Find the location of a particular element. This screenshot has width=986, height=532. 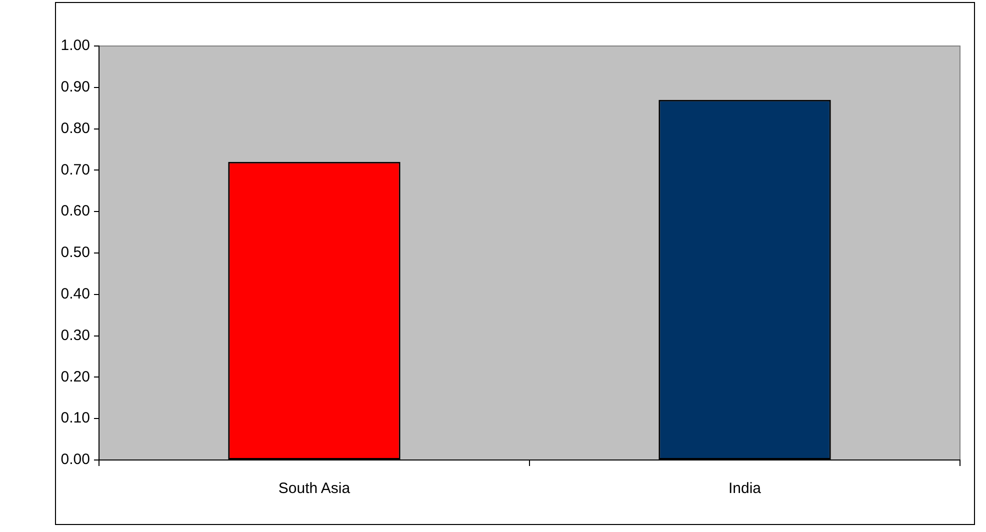

y-tick-label: 0.50 is located at coordinates (75, 253).